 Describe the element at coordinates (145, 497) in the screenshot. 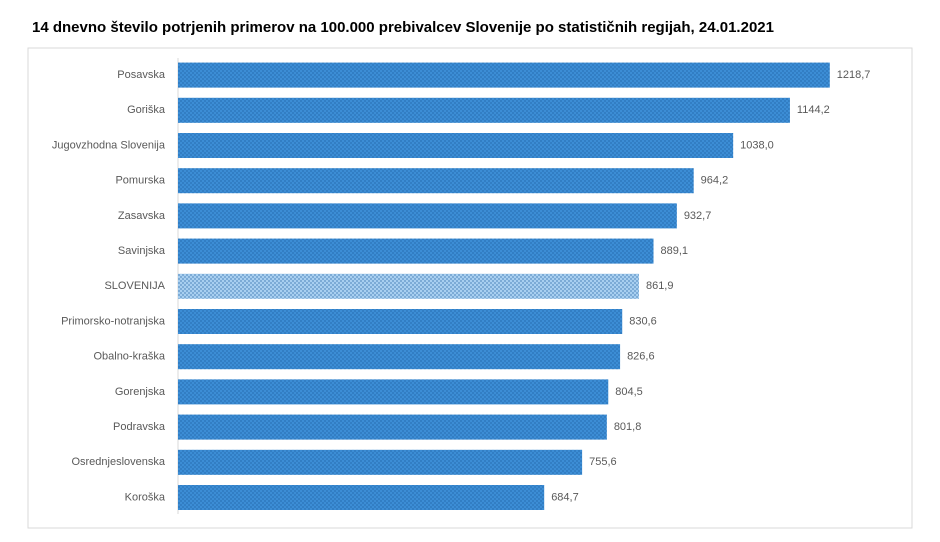

I see `category-label: Koroška` at that location.